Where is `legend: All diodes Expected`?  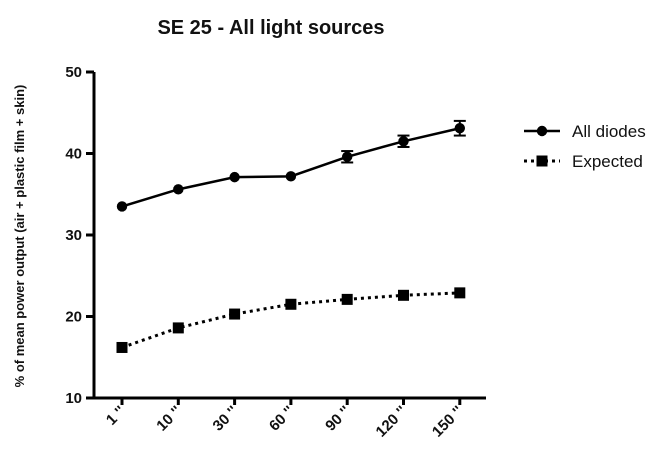
legend: All diodes Expected is located at coordinates (585, 146).